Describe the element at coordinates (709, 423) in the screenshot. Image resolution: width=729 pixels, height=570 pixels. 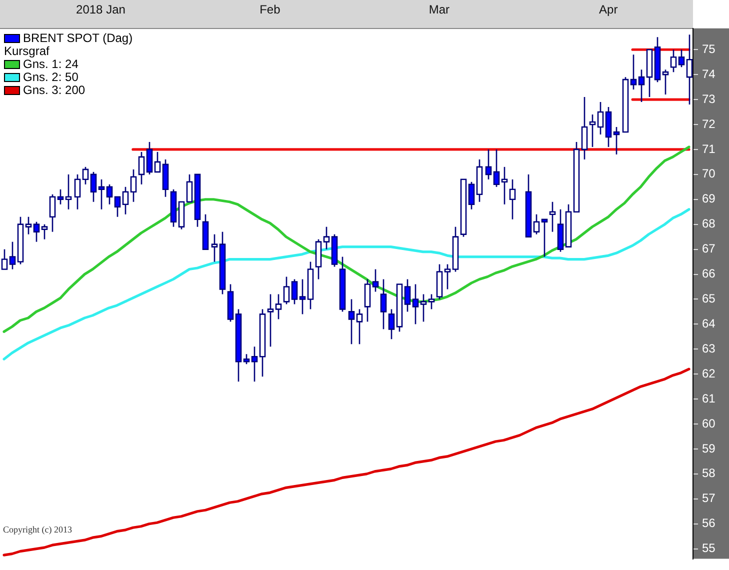
I see `y-tick-label: 60` at that location.